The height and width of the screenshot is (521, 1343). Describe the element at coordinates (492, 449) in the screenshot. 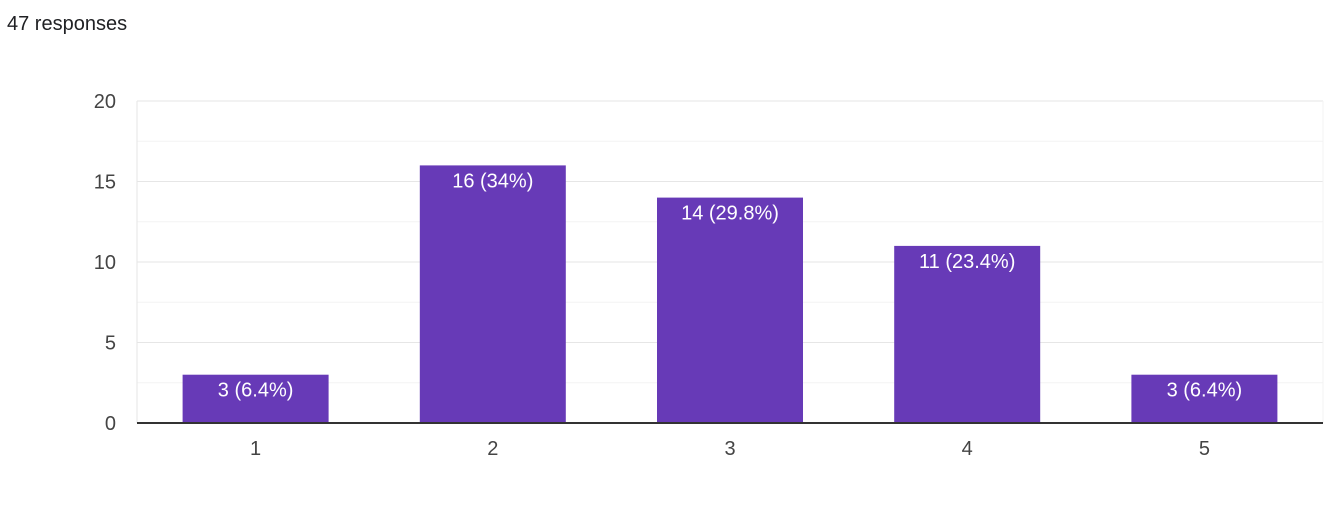

I see `x-tick-label: 2` at that location.